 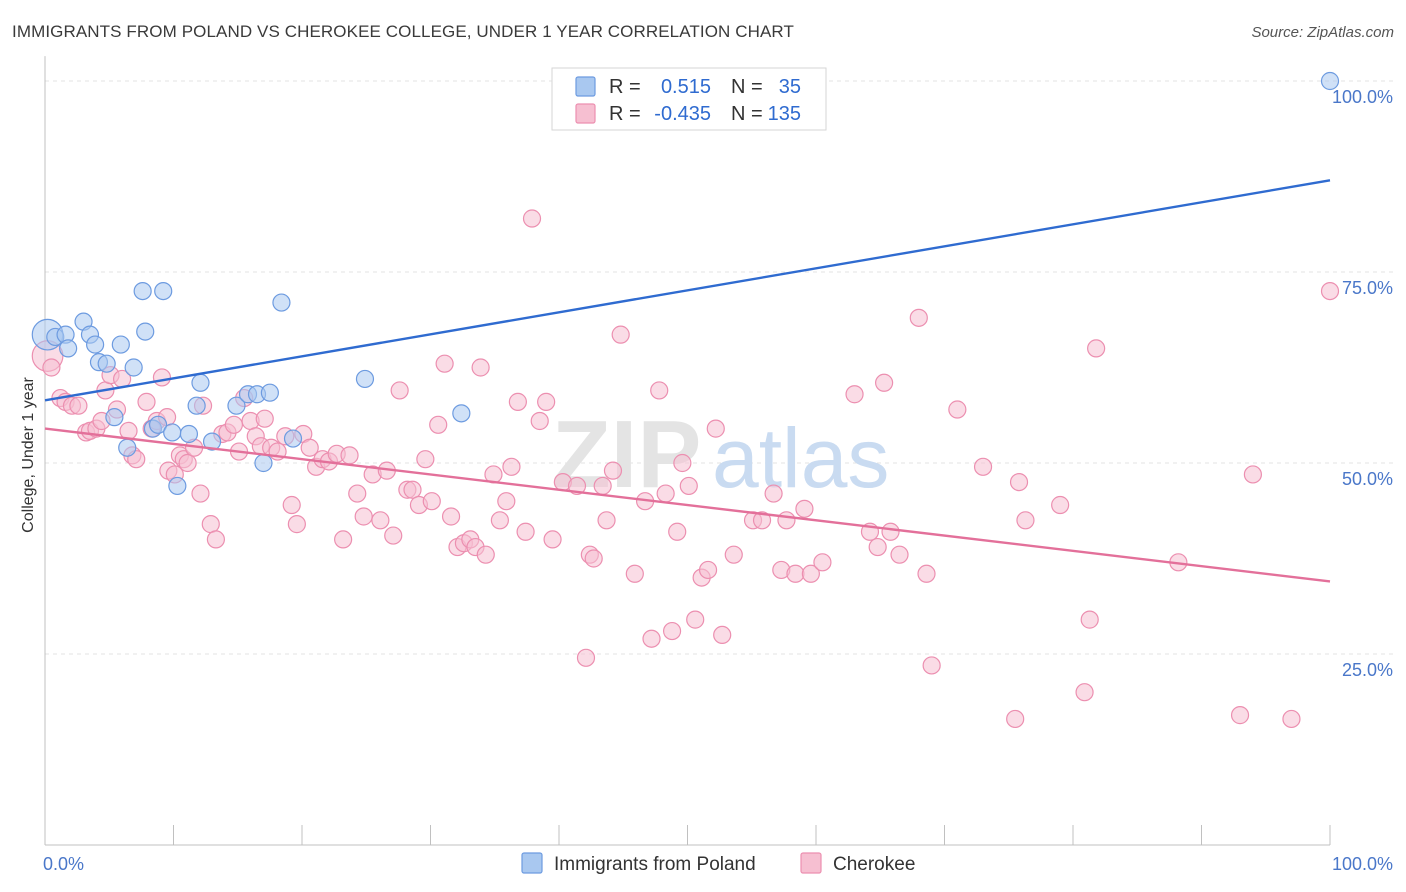 I want to click on series-legend-swatch-poland, so click(x=532, y=863).